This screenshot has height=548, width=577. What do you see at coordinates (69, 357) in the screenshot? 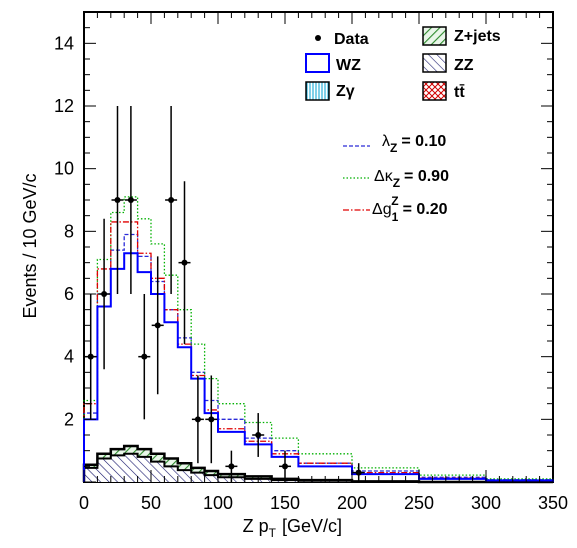
I see `y-tick-label: 4` at bounding box center [69, 357].